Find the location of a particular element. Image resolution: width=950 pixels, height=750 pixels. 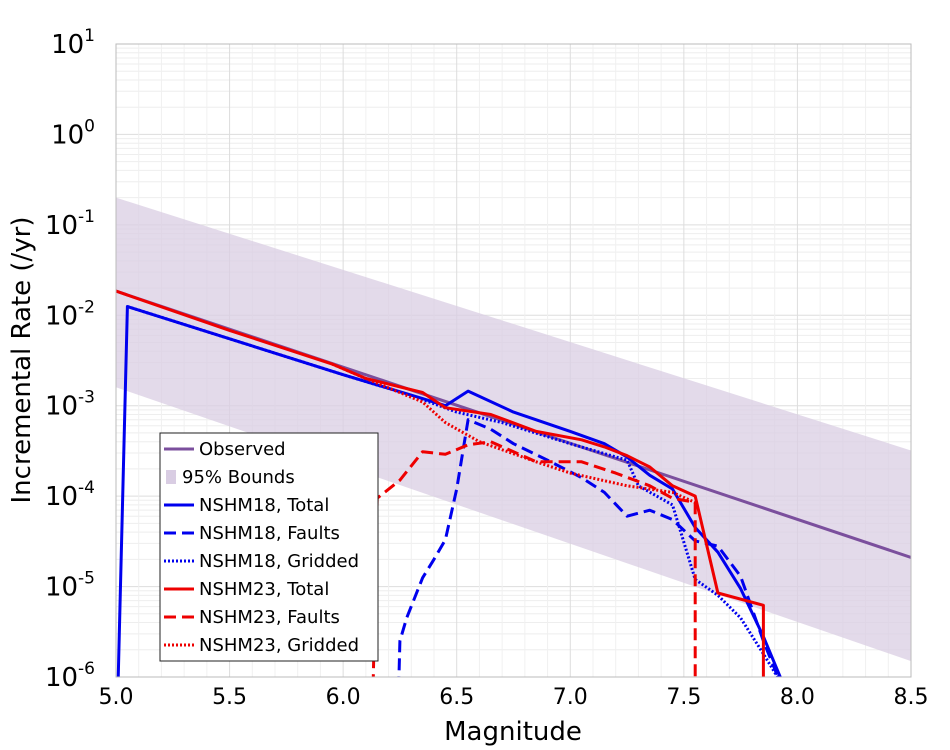

legend-label: 95% Bounds is located at coordinates (238, 477).